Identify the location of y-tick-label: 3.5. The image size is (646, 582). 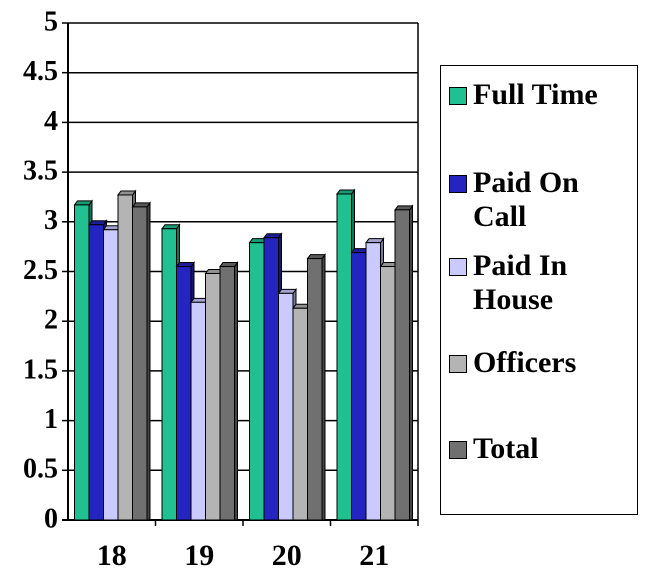
(40, 171).